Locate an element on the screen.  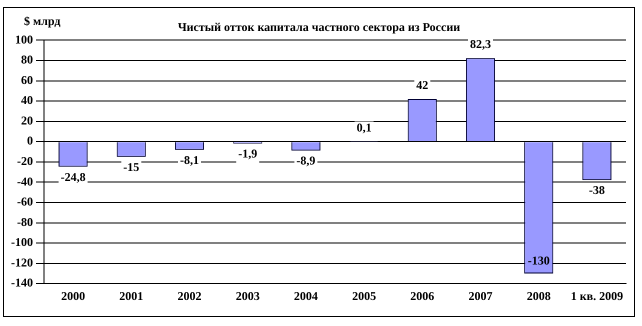
y-axis-title: $ млрд is located at coordinates (42, 21).